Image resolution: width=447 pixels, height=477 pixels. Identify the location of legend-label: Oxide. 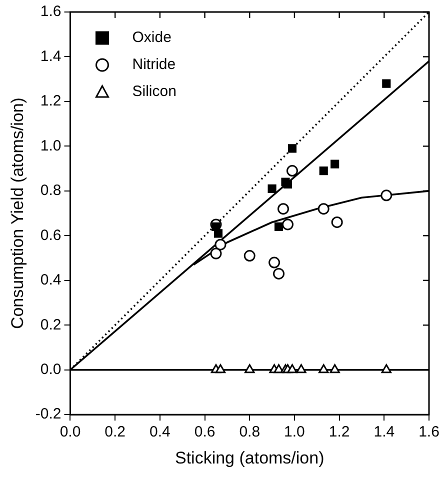
(152, 37).